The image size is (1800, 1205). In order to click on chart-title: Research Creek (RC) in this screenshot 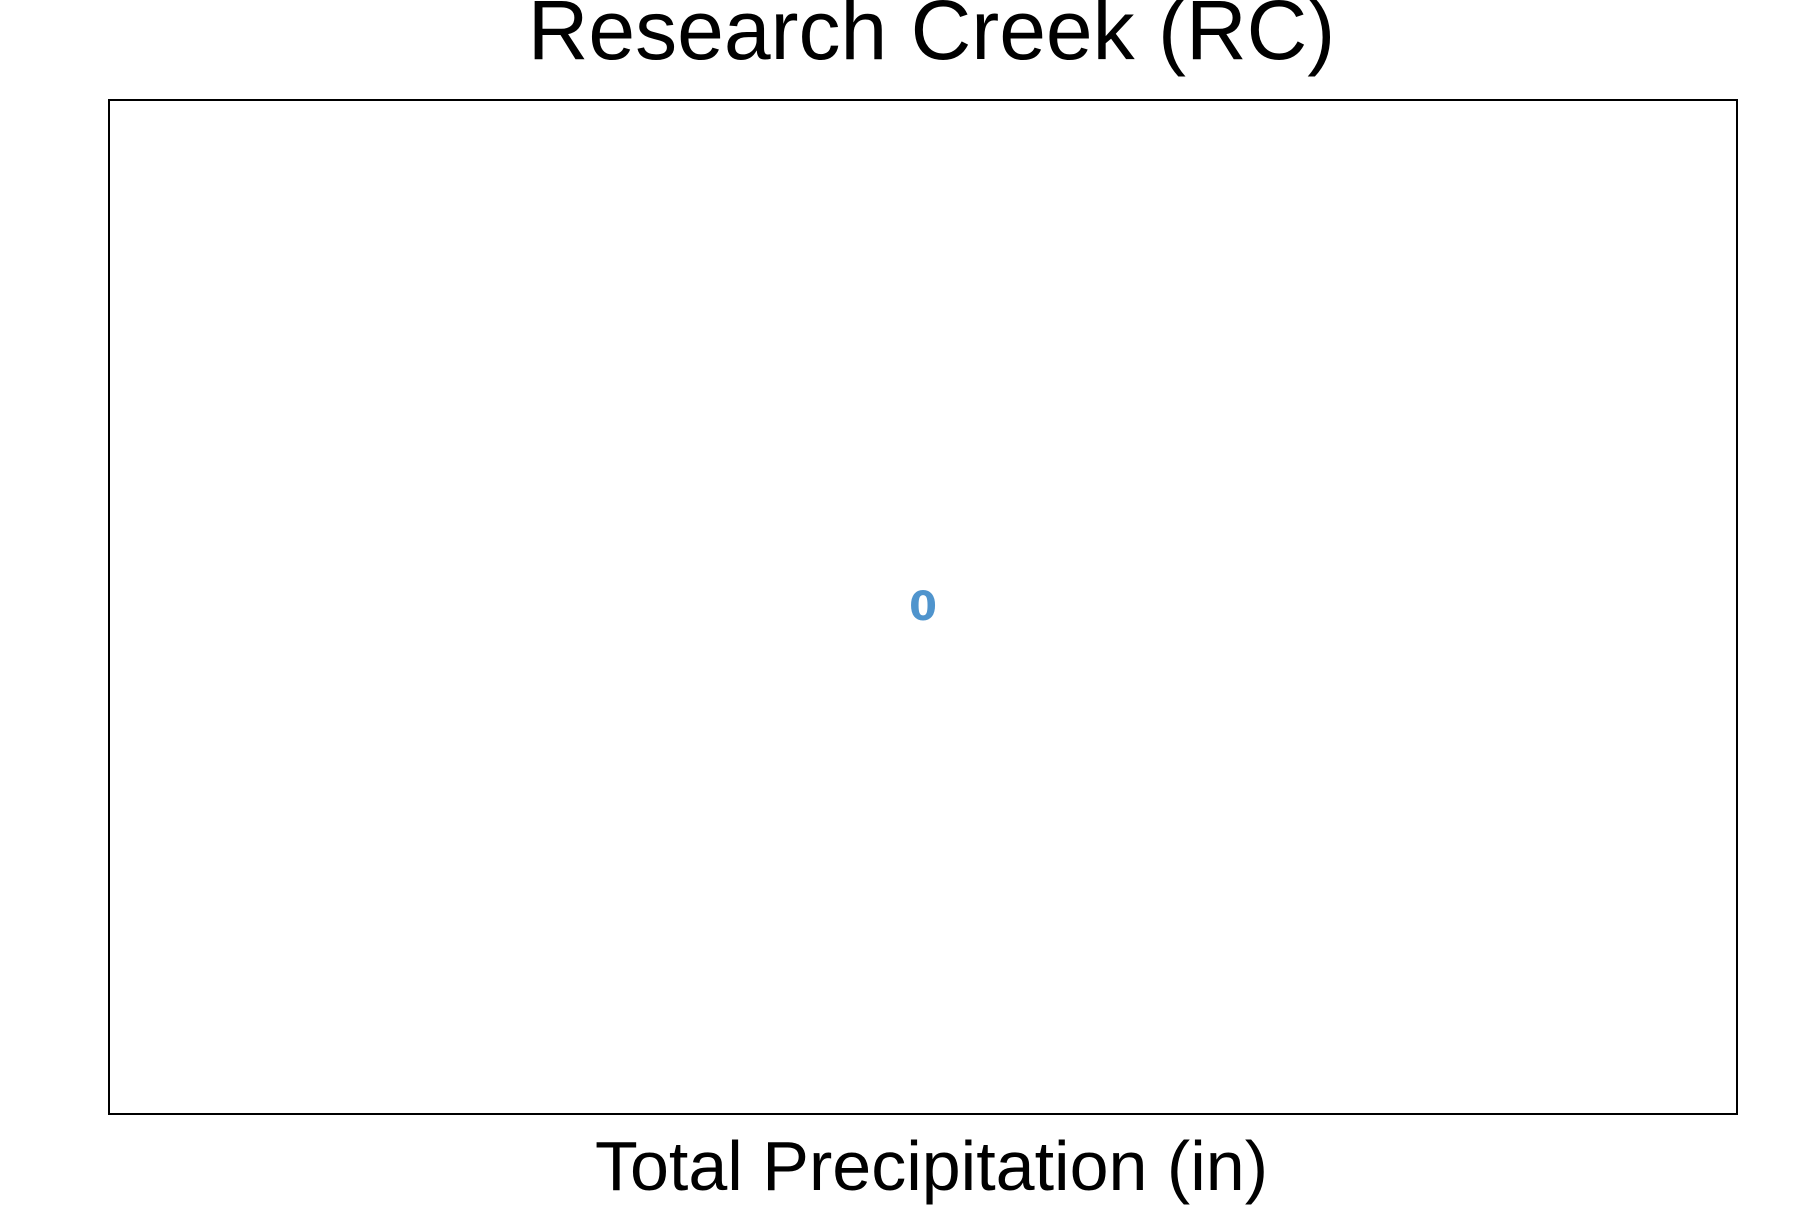, I will do `click(931, 38)`.